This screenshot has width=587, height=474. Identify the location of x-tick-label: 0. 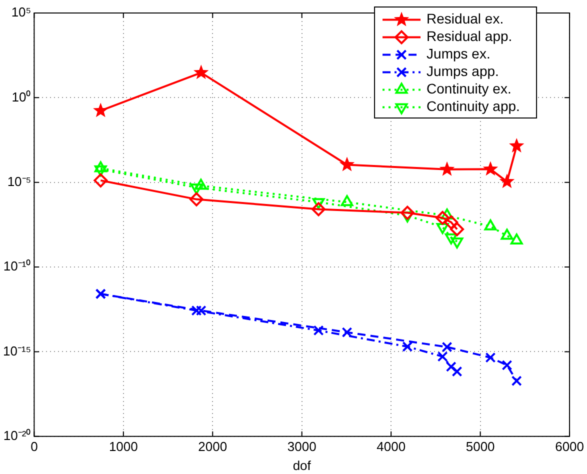
(34, 446).